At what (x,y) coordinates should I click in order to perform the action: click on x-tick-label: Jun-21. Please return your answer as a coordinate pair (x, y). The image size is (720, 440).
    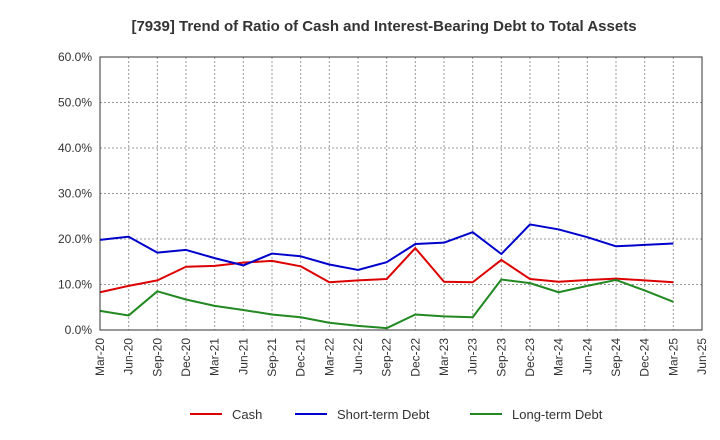
    Looking at the image, I should click on (243, 356).